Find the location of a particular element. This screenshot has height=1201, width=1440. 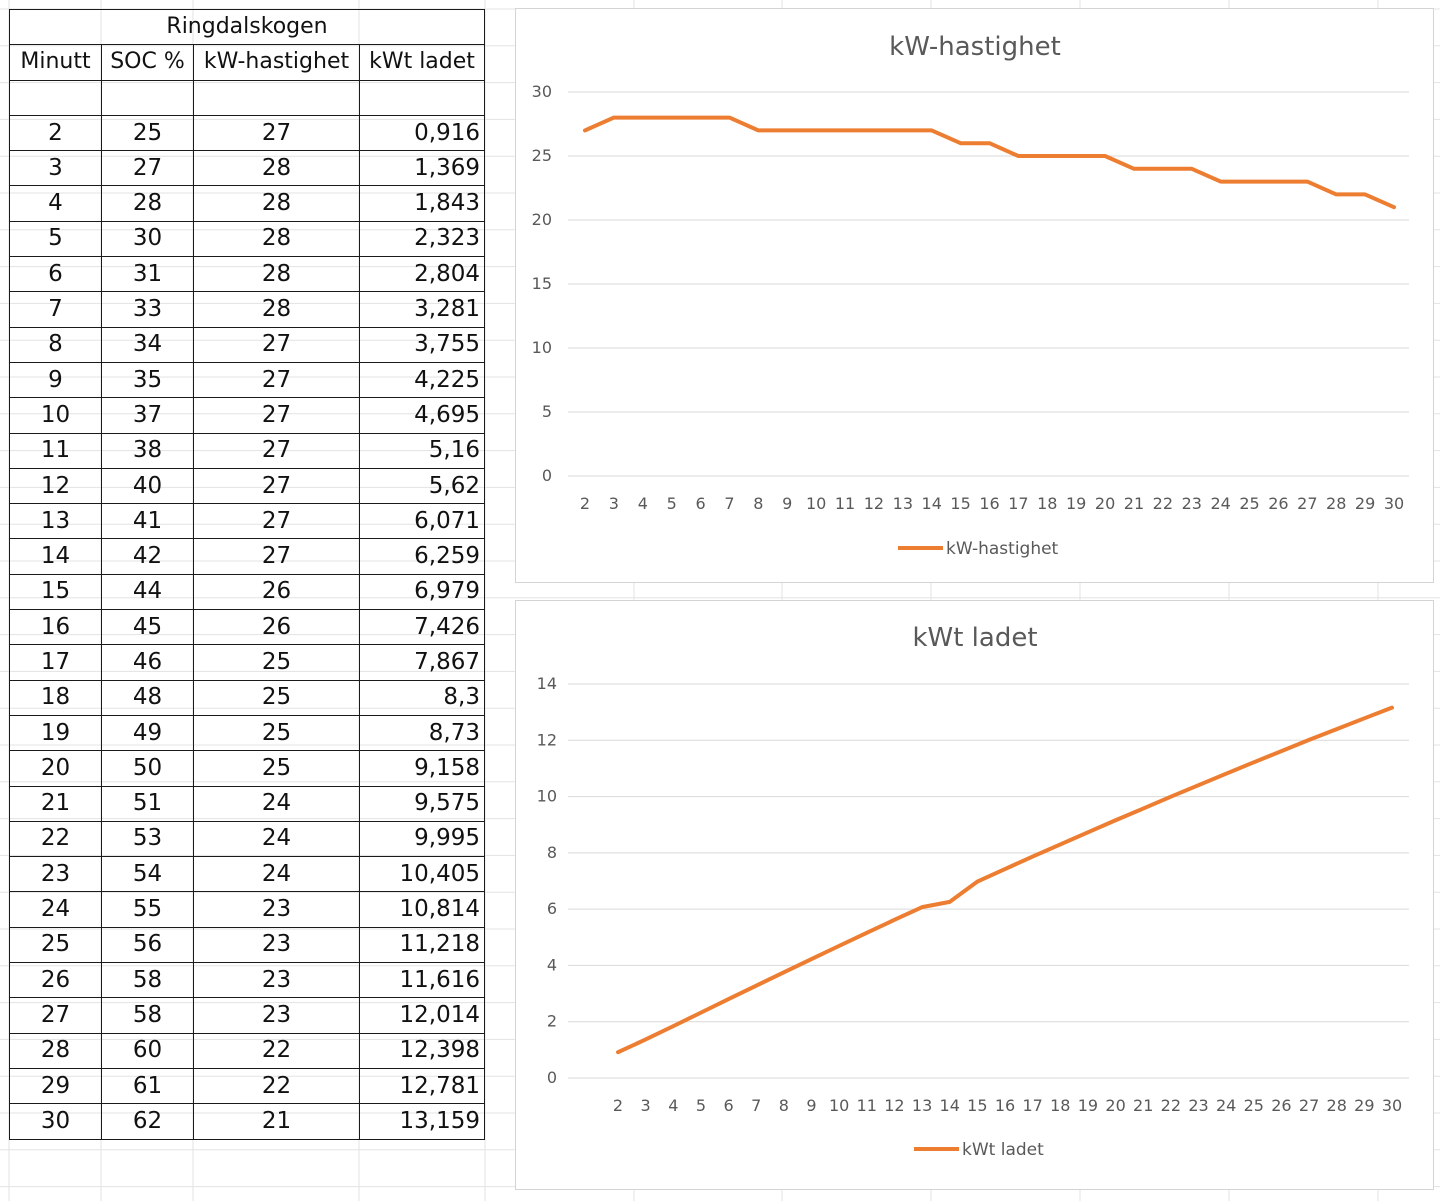

cell-kwt-ladet: 10,405 is located at coordinates (422, 874).